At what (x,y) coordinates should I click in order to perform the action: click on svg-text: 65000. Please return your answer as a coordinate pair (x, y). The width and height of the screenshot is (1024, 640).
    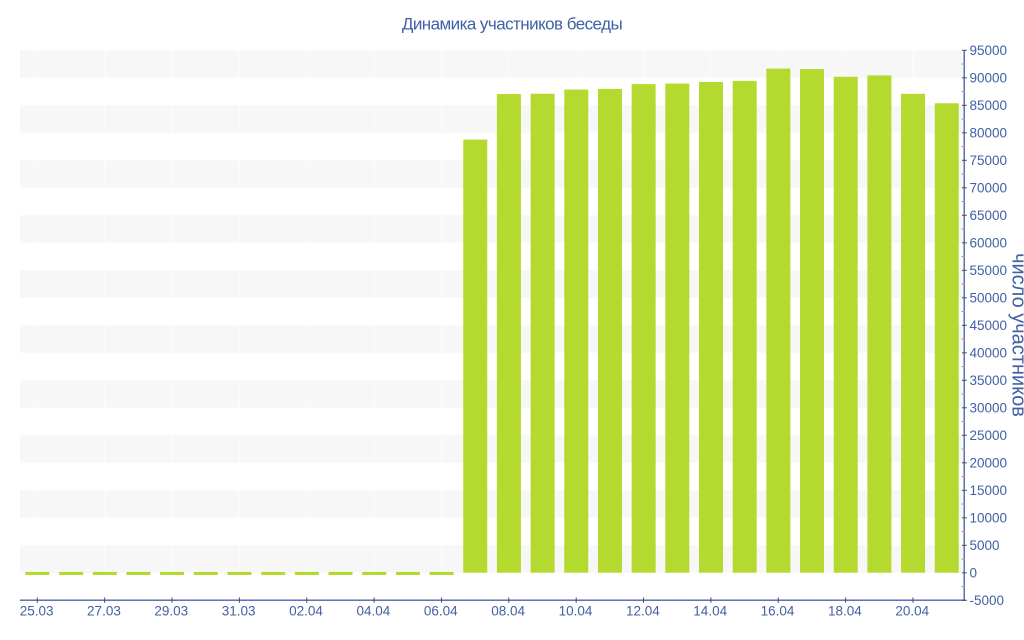
    Looking at the image, I should click on (989, 215).